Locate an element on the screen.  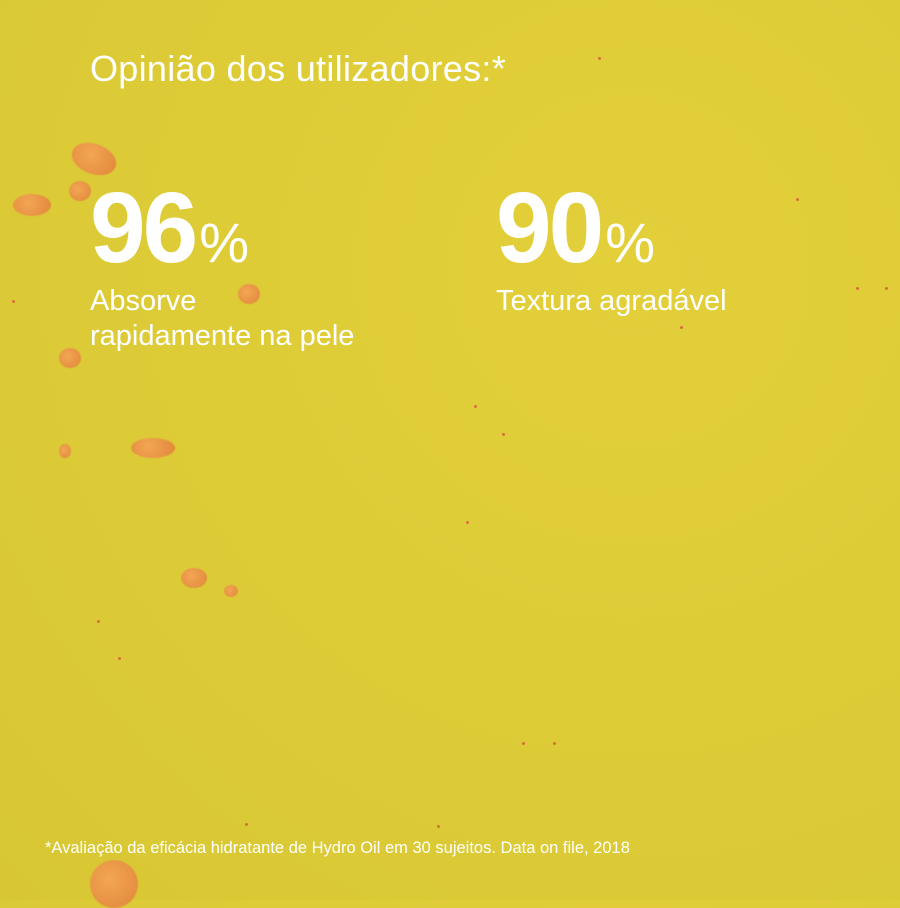
stat-label: Textura agradável is located at coordinates (611, 301).